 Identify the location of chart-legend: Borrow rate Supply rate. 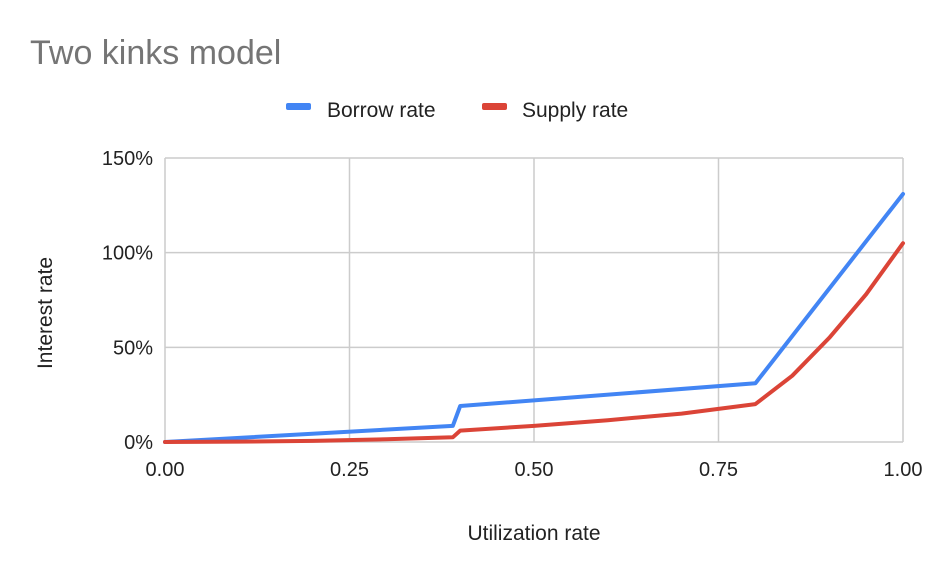
(457, 110).